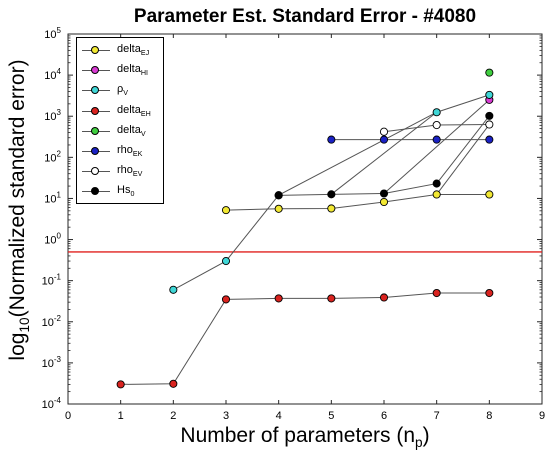 The height and width of the screenshot is (463, 550). Describe the element at coordinates (52, 280) in the screenshot. I see `y-tick-label: 10⁻¹` at that location.